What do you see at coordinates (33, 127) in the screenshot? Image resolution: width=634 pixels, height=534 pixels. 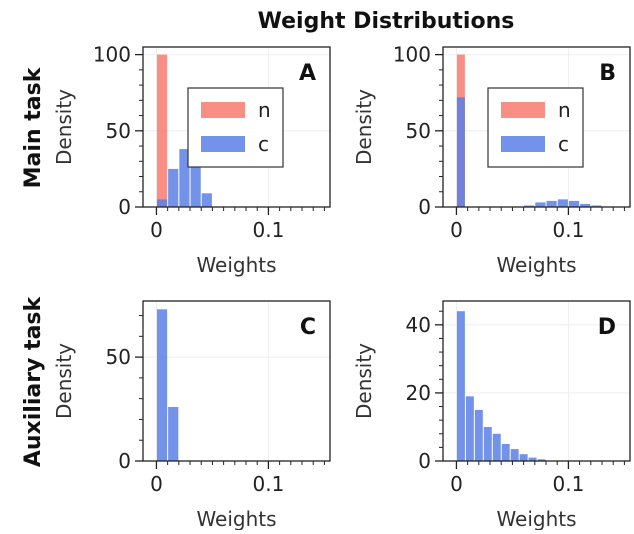 I see `row-label-main-task: Main task` at bounding box center [33, 127].